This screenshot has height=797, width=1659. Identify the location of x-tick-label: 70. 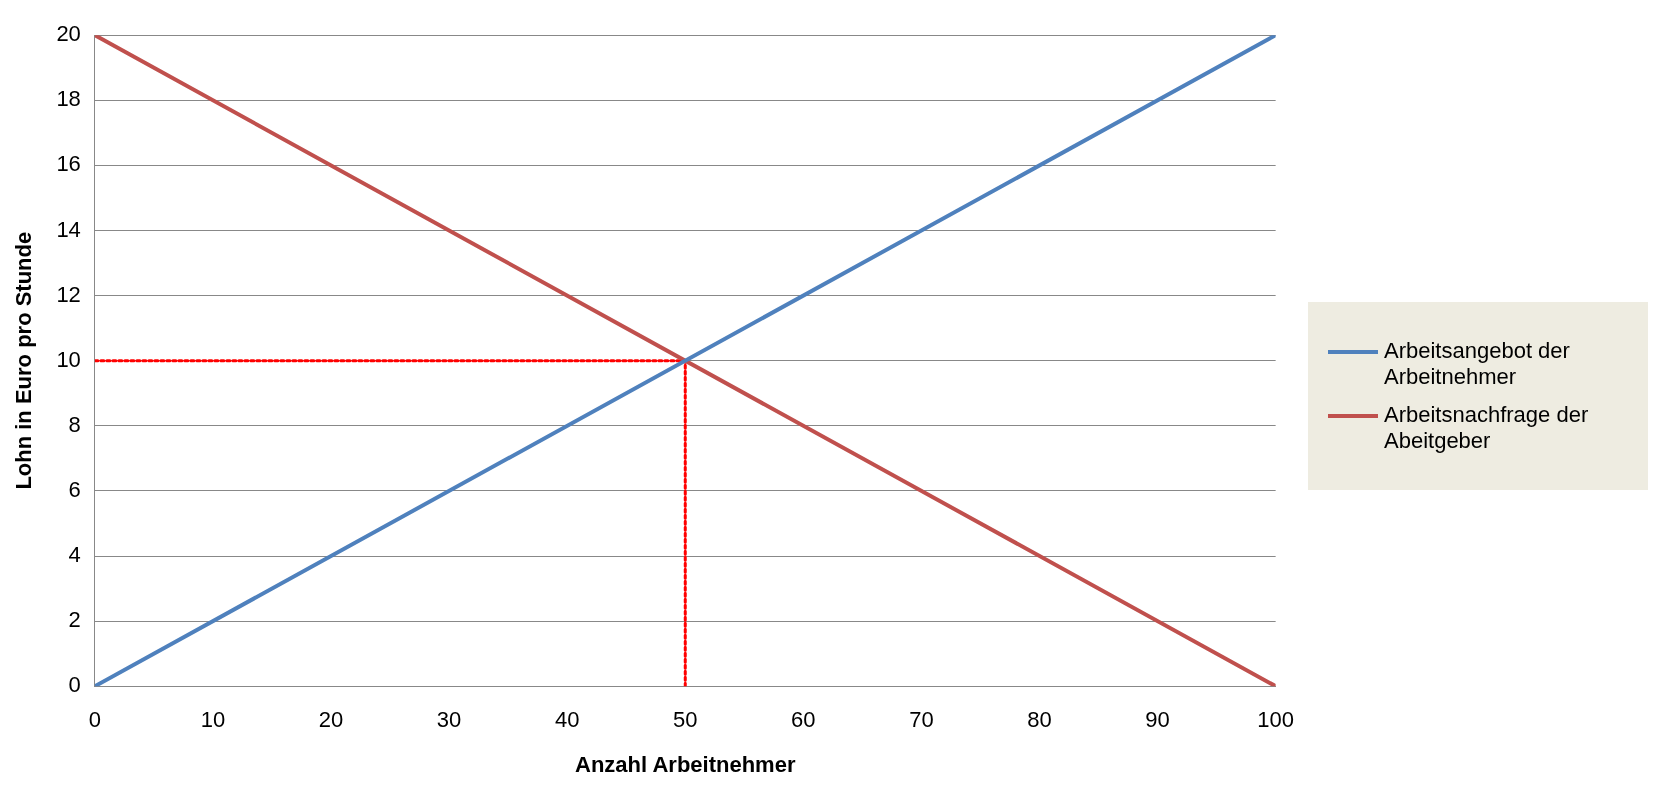
(921, 720).